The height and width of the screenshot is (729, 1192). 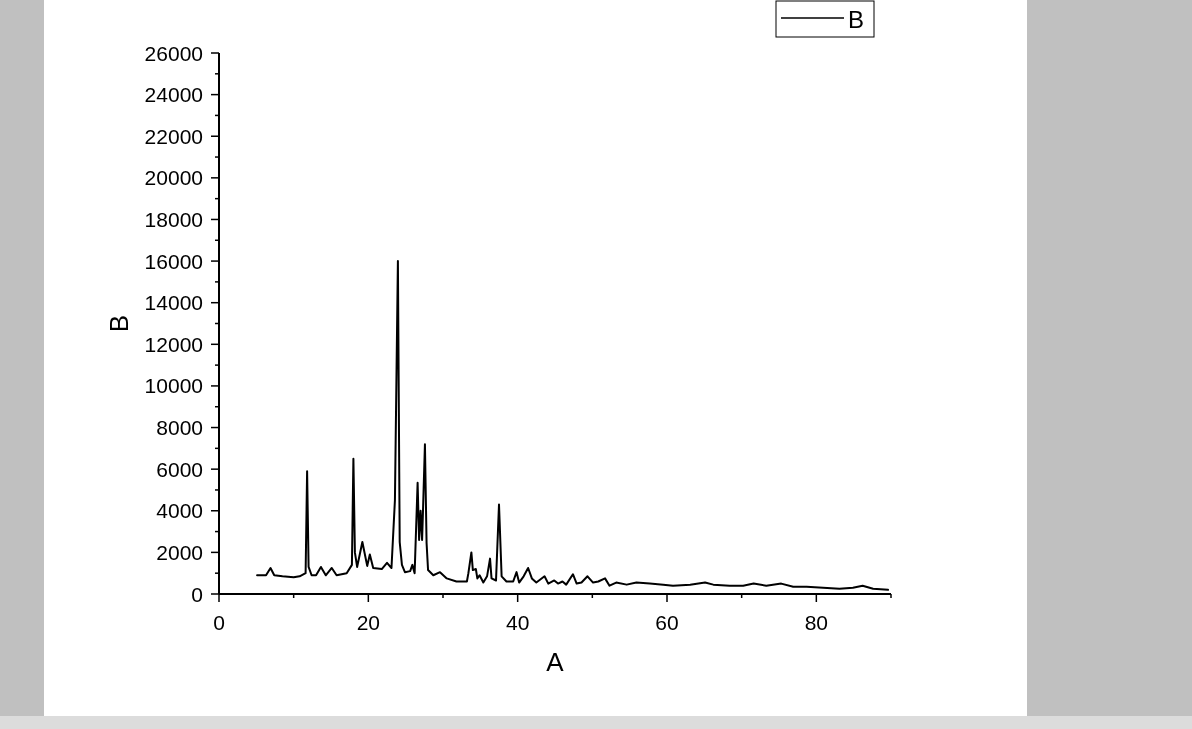 I want to click on x-tick-label: 40, so click(x=517, y=622).